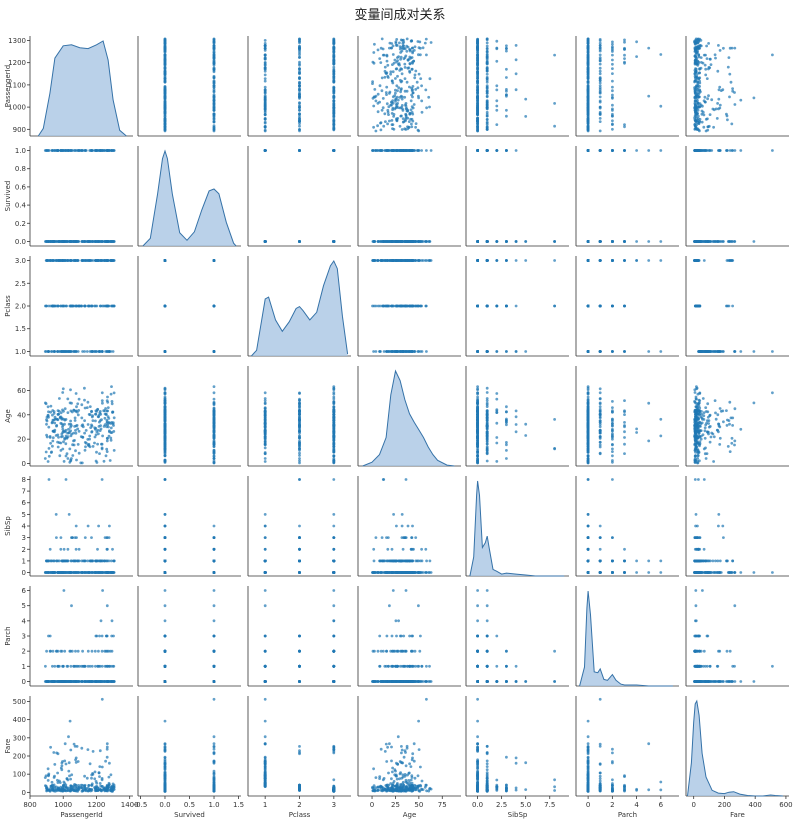 The width and height of the screenshot is (800, 827). Describe the element at coordinates (627, 306) in the screenshot. I see `cell-Pclass-vs-Parch` at that location.